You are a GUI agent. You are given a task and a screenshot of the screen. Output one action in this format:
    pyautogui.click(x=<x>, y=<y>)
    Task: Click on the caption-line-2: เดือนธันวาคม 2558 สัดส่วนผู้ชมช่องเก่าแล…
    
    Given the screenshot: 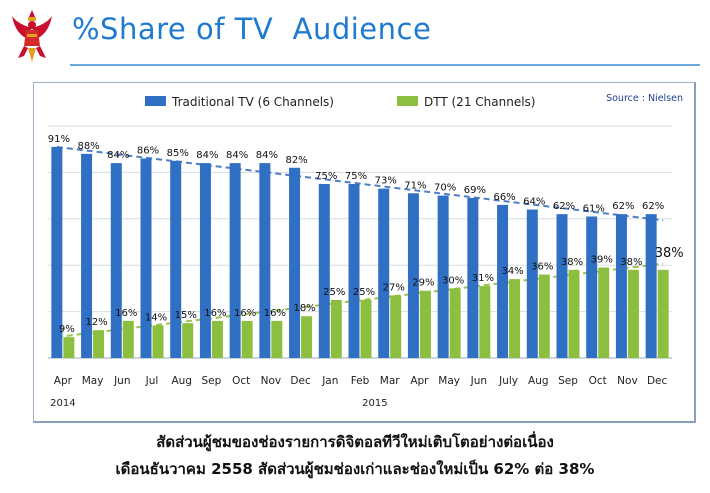 What is the action you would take?
    pyautogui.click(x=355, y=469)
    